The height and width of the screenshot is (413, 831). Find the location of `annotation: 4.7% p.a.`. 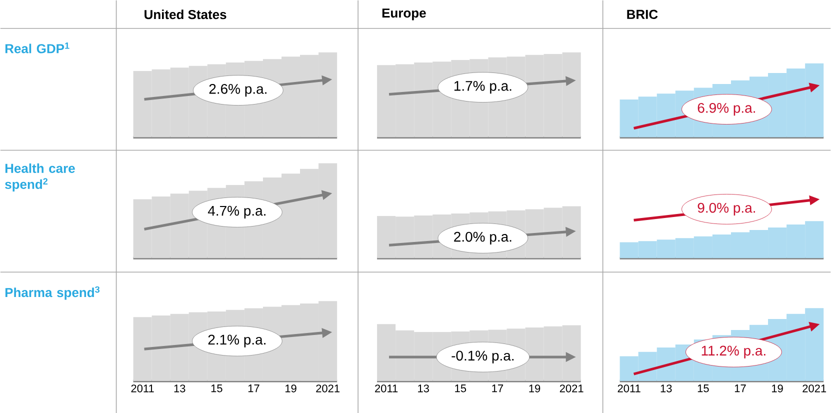

annotation: 4.7% p.a. is located at coordinates (237, 212).